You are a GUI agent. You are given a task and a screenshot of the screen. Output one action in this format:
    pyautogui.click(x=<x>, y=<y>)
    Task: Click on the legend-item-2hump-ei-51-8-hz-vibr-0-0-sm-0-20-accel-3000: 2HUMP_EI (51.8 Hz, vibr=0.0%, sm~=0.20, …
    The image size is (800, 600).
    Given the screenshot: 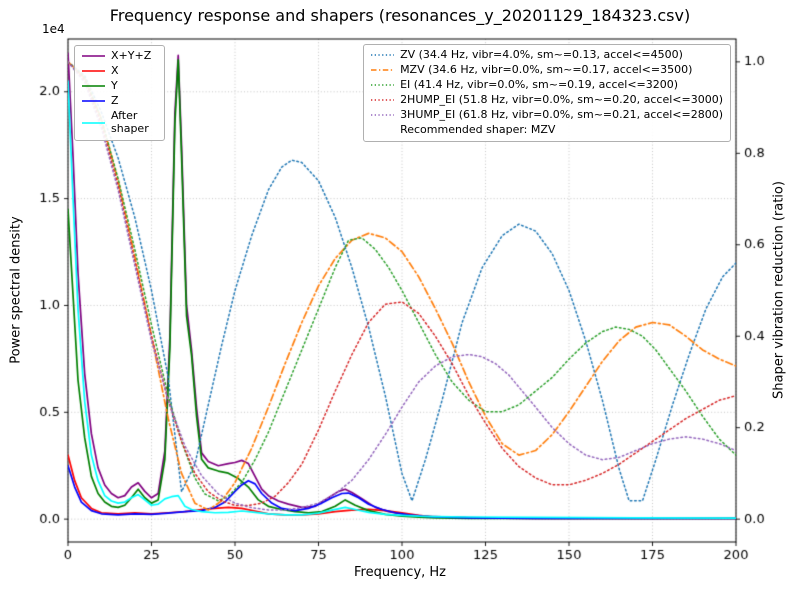 What is the action you would take?
    pyautogui.click(x=546, y=99)
    